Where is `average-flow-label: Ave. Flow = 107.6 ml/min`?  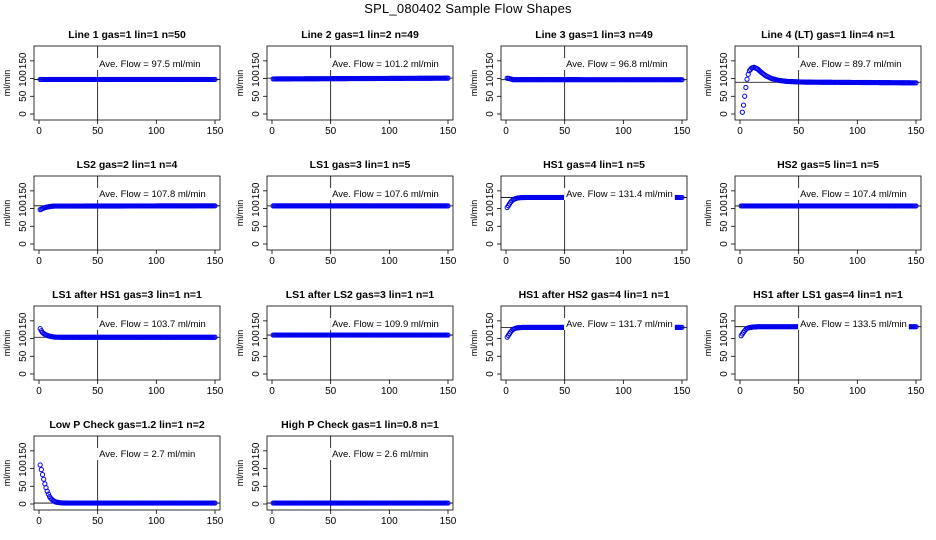
average-flow-label: Ave. Flow = 107.6 ml/min is located at coordinates (385, 194).